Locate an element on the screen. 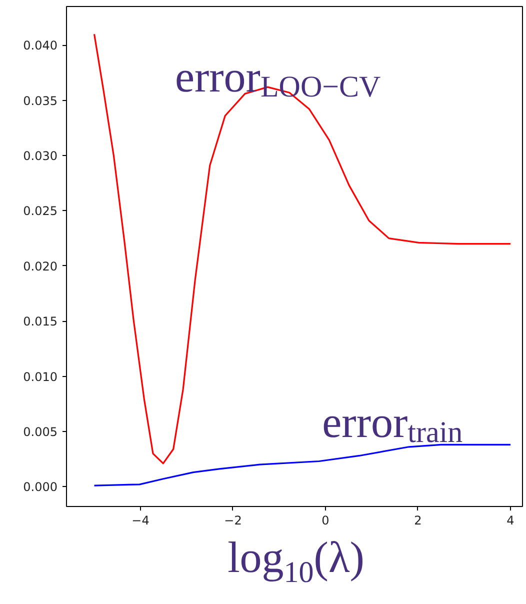 Image resolution: width=526 pixels, height=604 pixels. y-tick-label: 0.000 is located at coordinates (40, 487).